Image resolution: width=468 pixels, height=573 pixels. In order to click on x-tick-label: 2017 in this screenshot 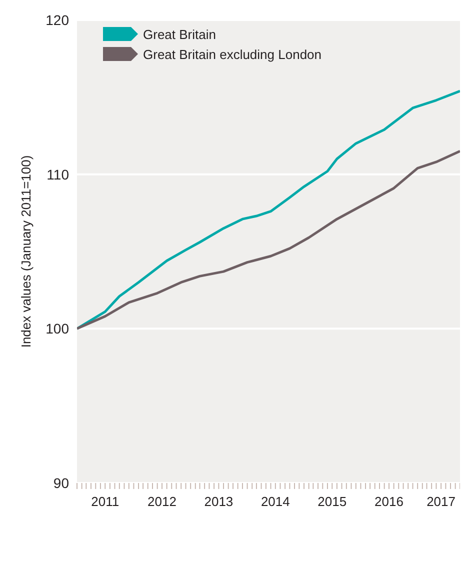, I will do `click(441, 502)`.